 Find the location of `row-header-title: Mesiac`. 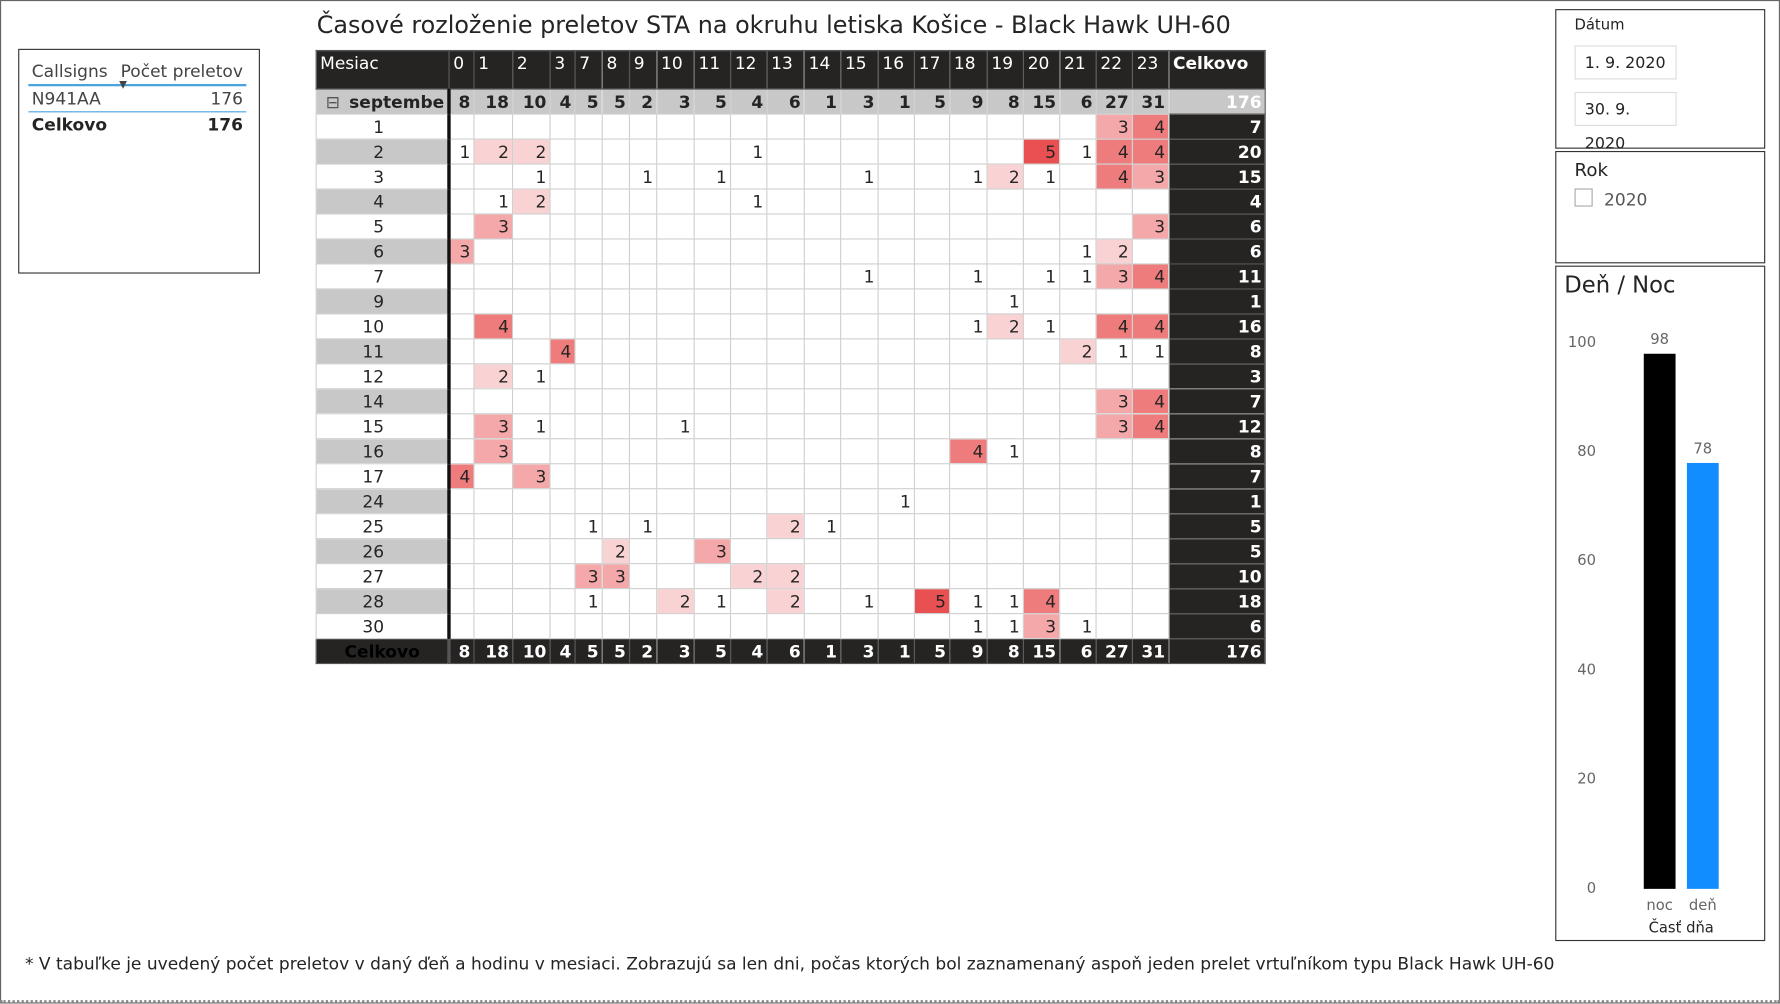

row-header-title: Mesiac is located at coordinates (382, 69).